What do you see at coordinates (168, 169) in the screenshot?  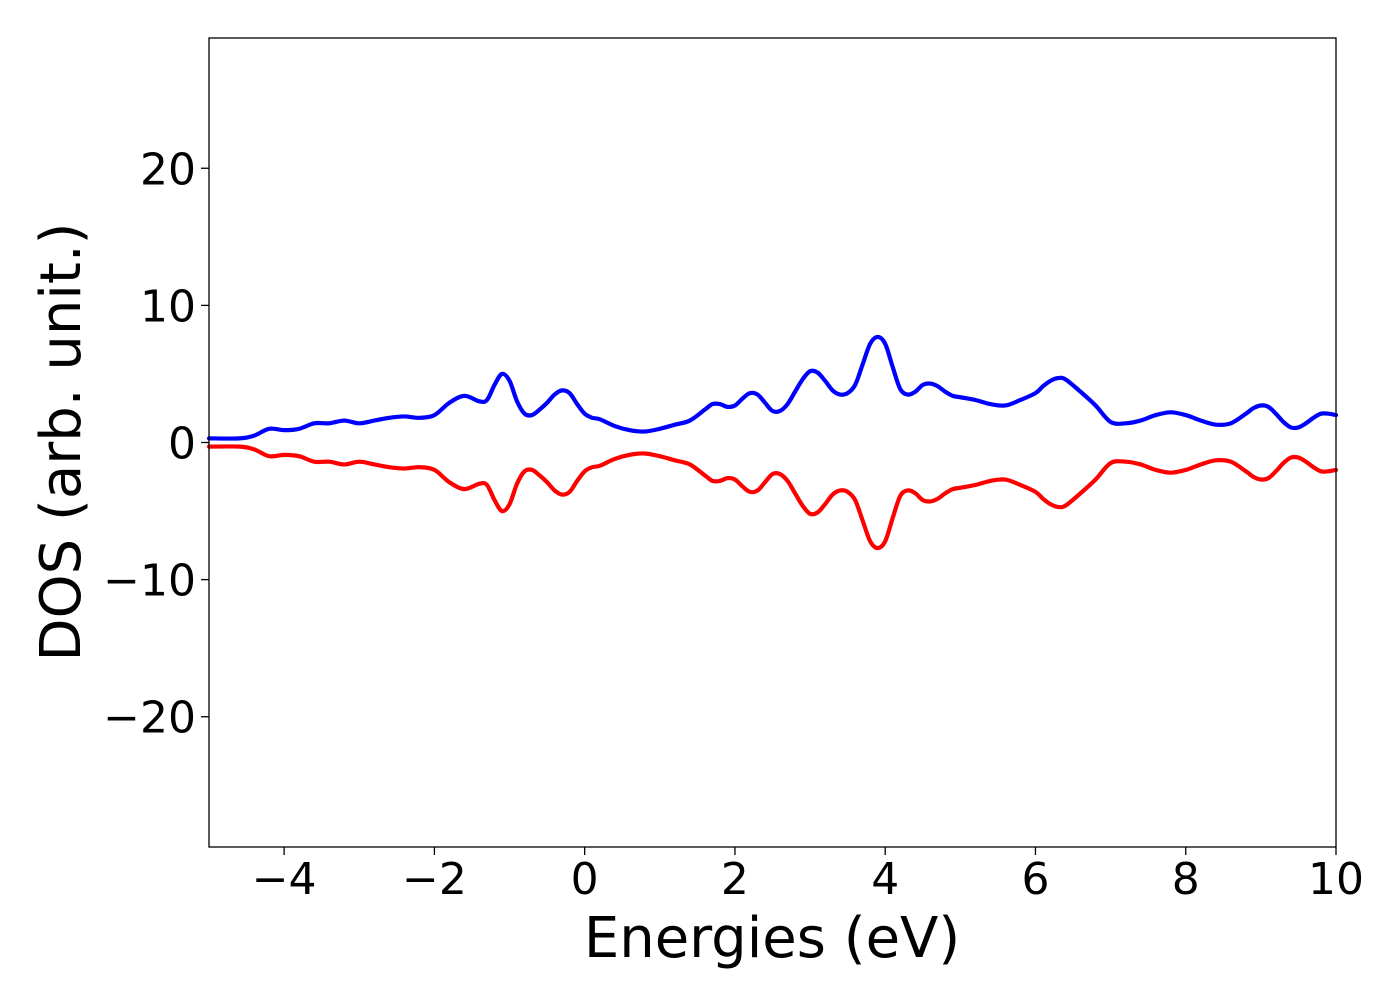 I see `y-tick-label: 20` at bounding box center [168, 169].